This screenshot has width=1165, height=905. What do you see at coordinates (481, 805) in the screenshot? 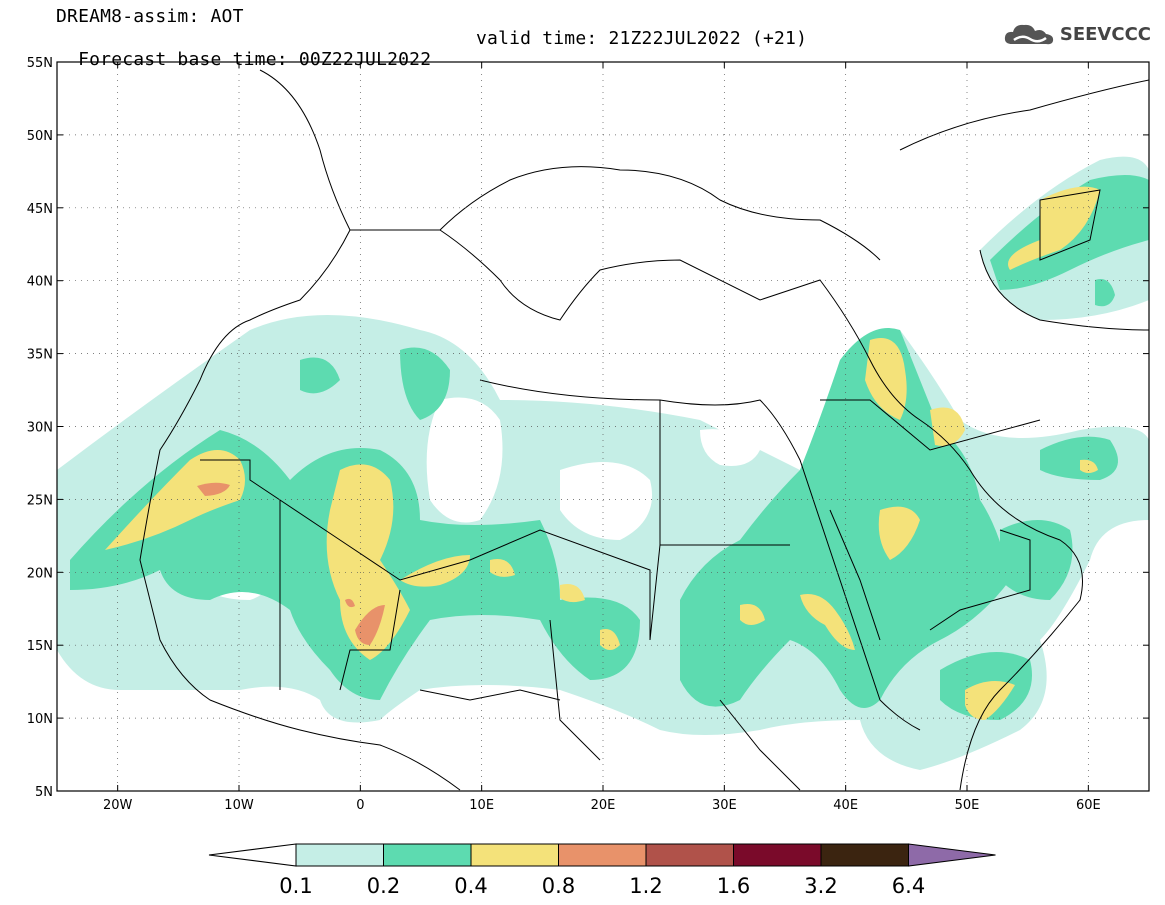
I see `lon-tick-label: 10E` at bounding box center [481, 805].